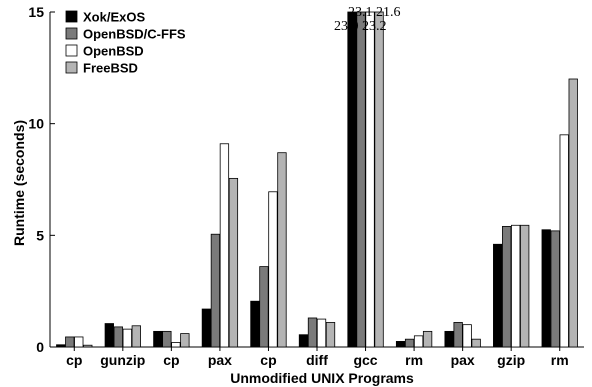 This screenshot has width=592, height=387. I want to click on y-tick-label: 0, so click(40, 347).